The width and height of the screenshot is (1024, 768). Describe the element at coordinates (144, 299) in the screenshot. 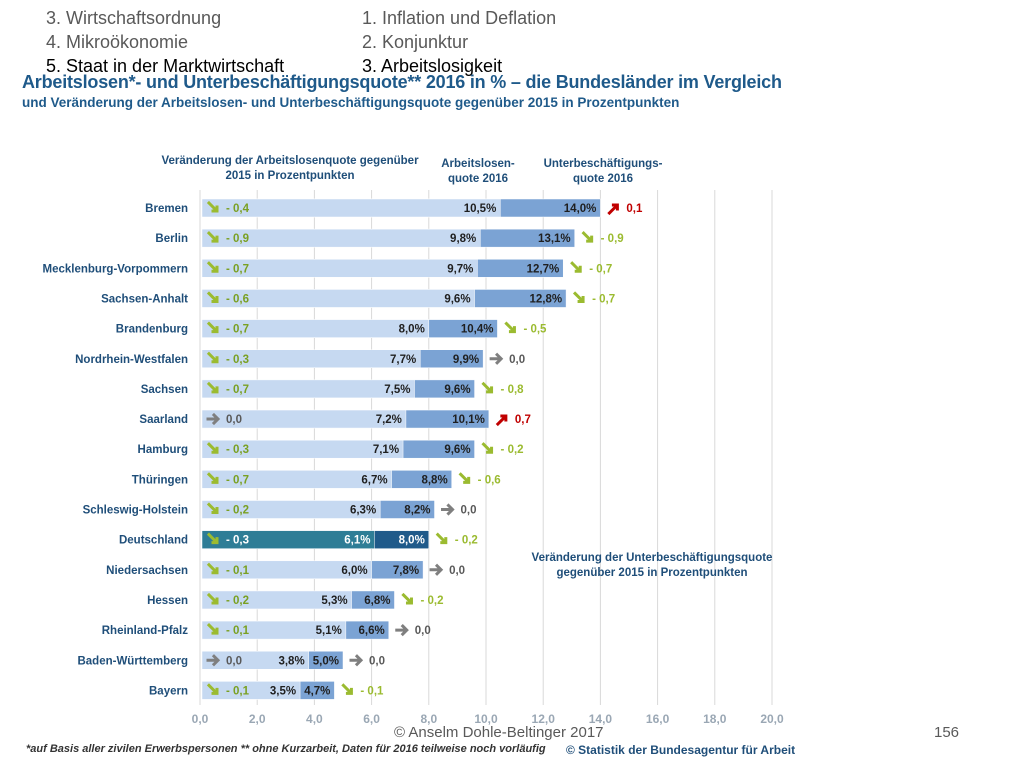

I see `category-label: Sachsen-Anhalt` at that location.